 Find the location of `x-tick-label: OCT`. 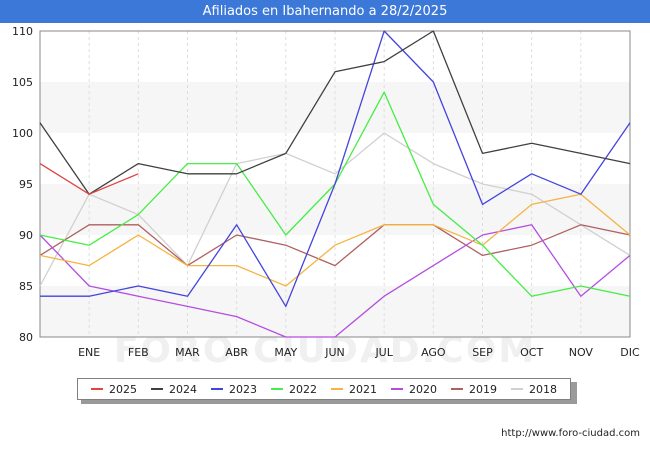

x-tick-label: OCT is located at coordinates (531, 352).